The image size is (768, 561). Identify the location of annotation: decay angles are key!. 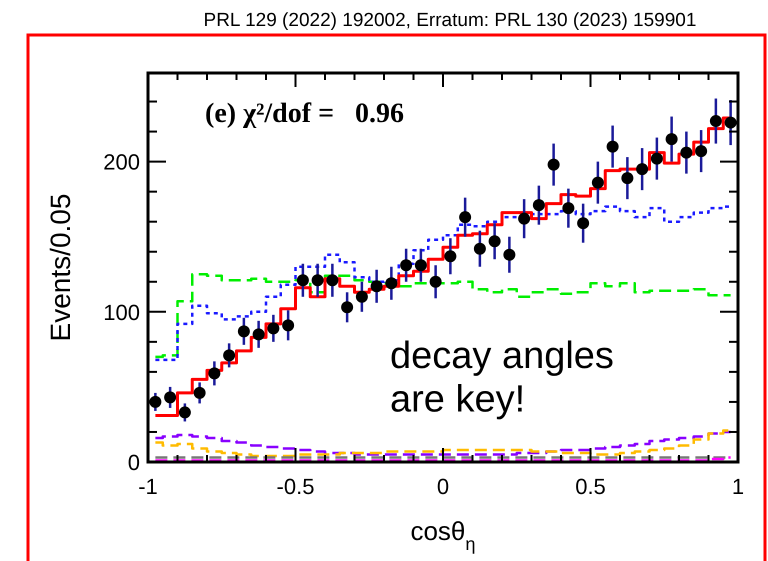
(502, 378).